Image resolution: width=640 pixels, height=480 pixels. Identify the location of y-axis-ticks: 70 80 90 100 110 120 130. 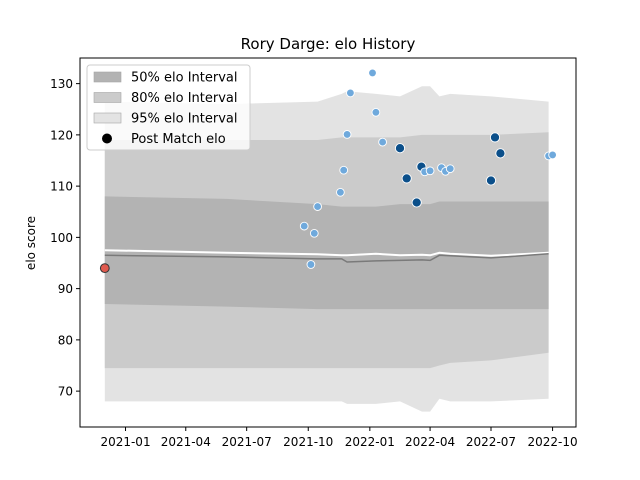
(65, 238).